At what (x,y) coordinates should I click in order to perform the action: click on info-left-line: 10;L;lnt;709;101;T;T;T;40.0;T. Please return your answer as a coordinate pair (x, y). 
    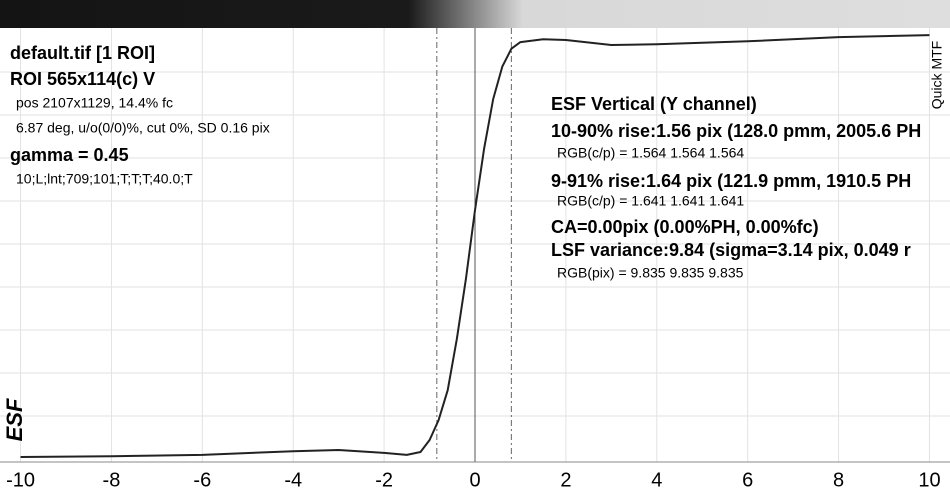
    Looking at the image, I should click on (104, 179).